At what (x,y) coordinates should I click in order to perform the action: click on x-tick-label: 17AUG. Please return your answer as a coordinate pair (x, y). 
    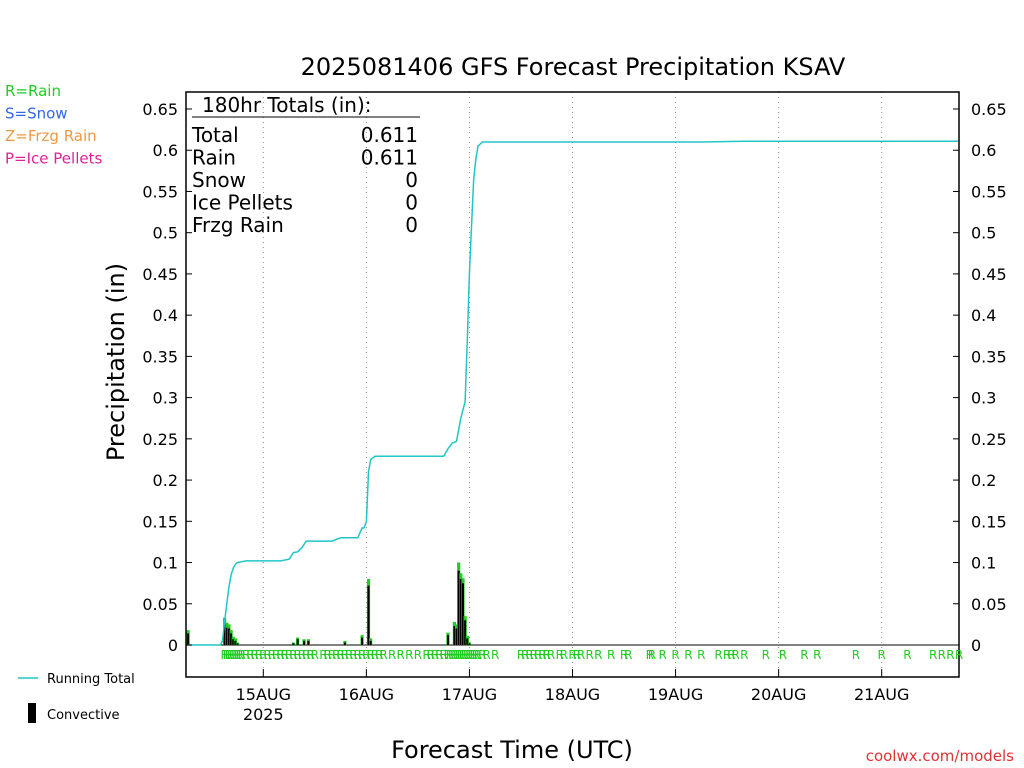
    Looking at the image, I should click on (469, 694).